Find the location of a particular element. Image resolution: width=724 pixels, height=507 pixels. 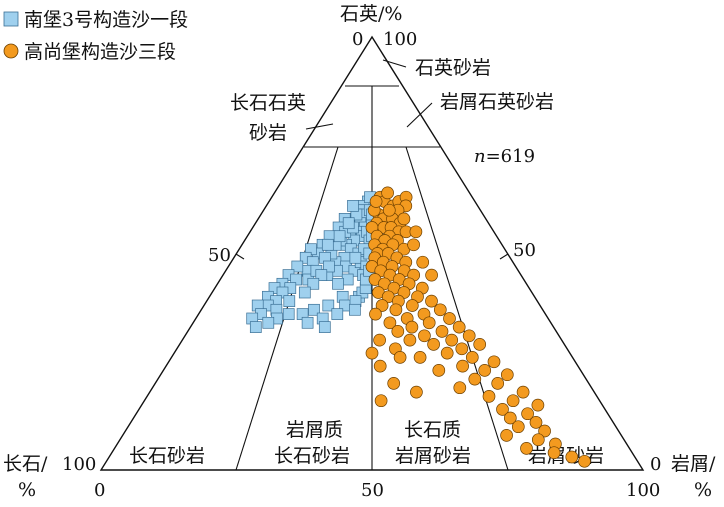

sample-count-value: =619 is located at coordinates (510, 156).